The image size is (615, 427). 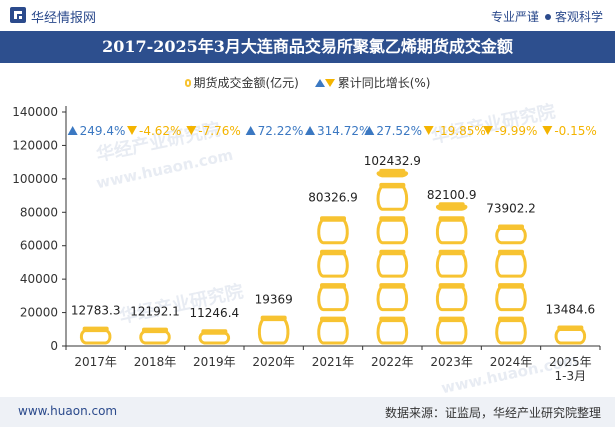 I want to click on bar-value-label: 73902.2, so click(x=511, y=208).